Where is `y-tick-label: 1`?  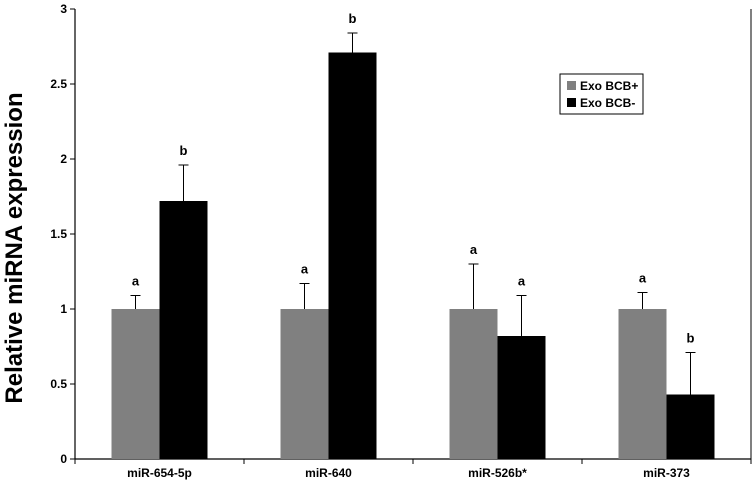
y-tick-label: 1 is located at coordinates (63, 309).